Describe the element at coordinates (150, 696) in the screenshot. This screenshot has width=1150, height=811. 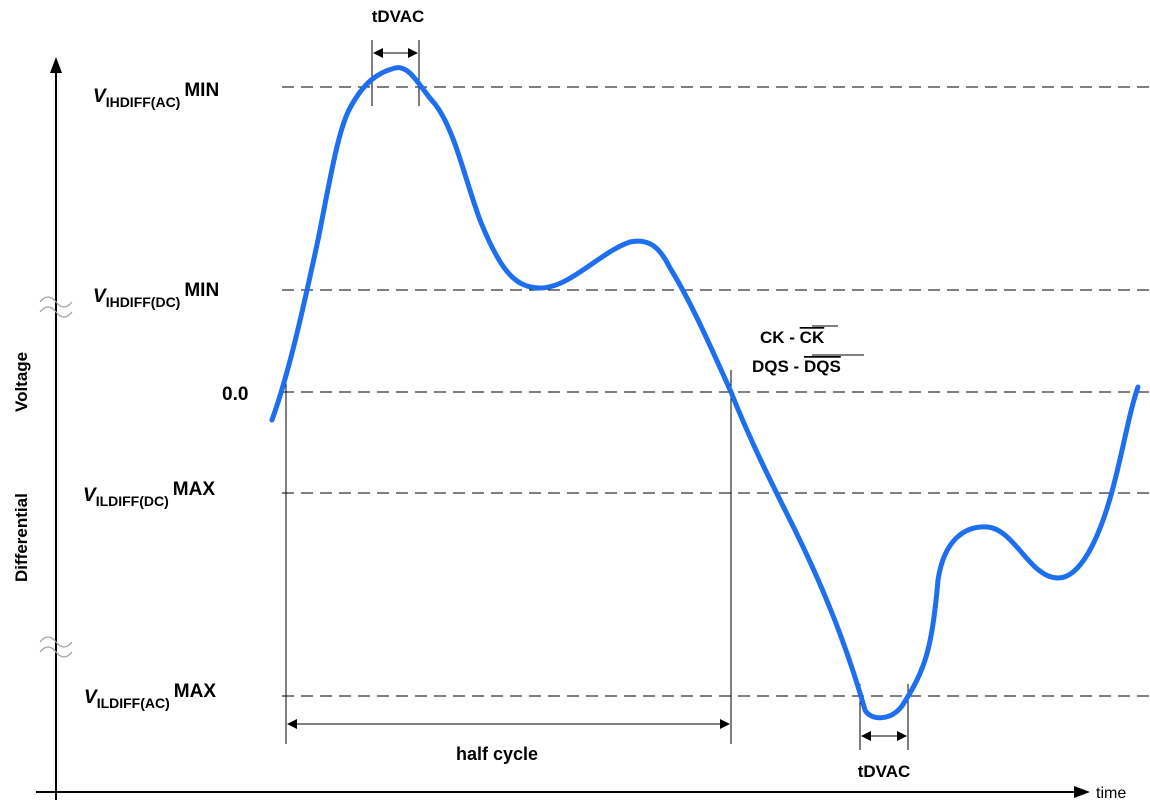
I see `level-label-vildiff-ac: VILDIFF(AC)MAX` at that location.